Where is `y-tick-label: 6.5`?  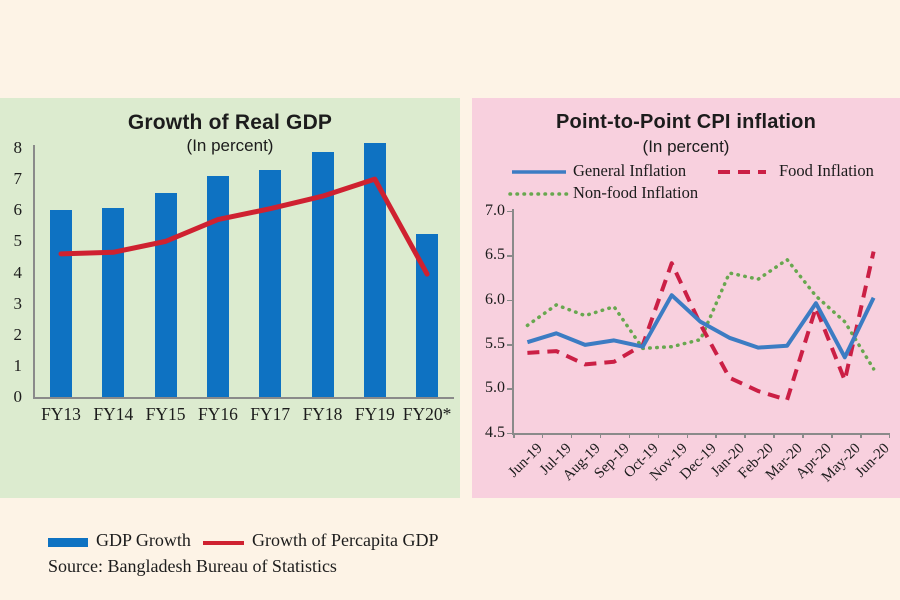
y-tick-label: 6.5 is located at coordinates (495, 255).